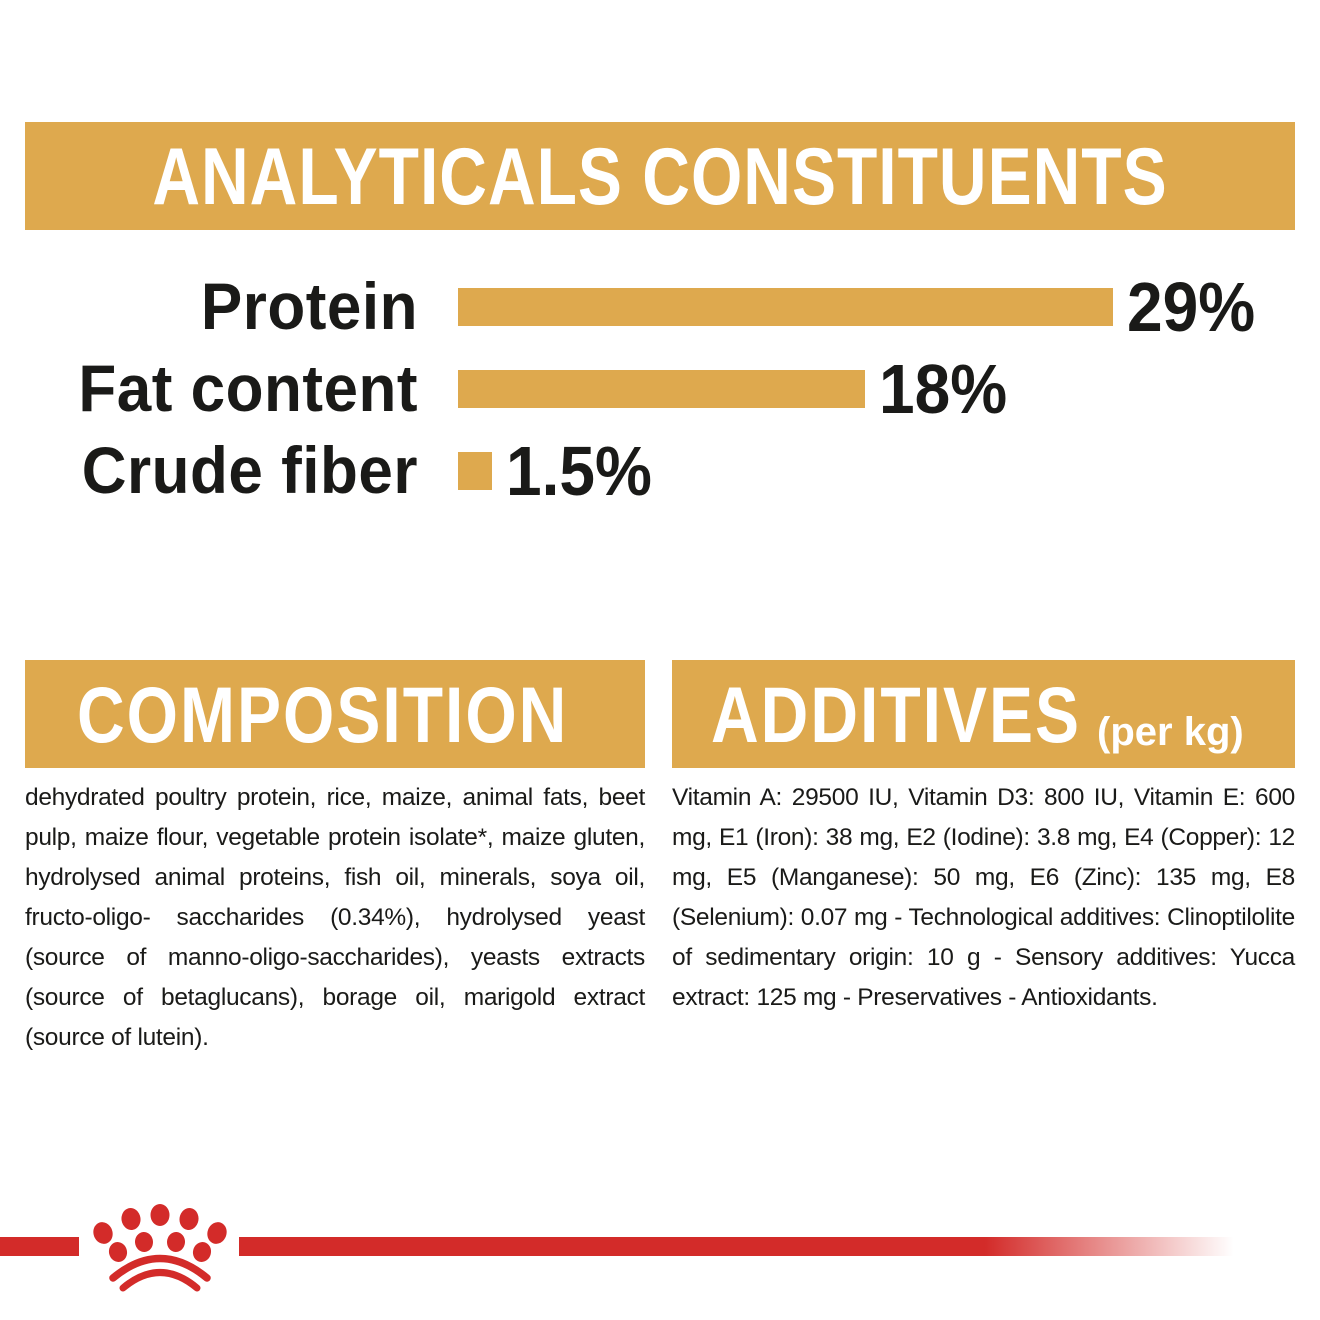 This screenshot has height=1320, width=1320. What do you see at coordinates (248, 389) in the screenshot?
I see `bar-label: Fat content` at bounding box center [248, 389].